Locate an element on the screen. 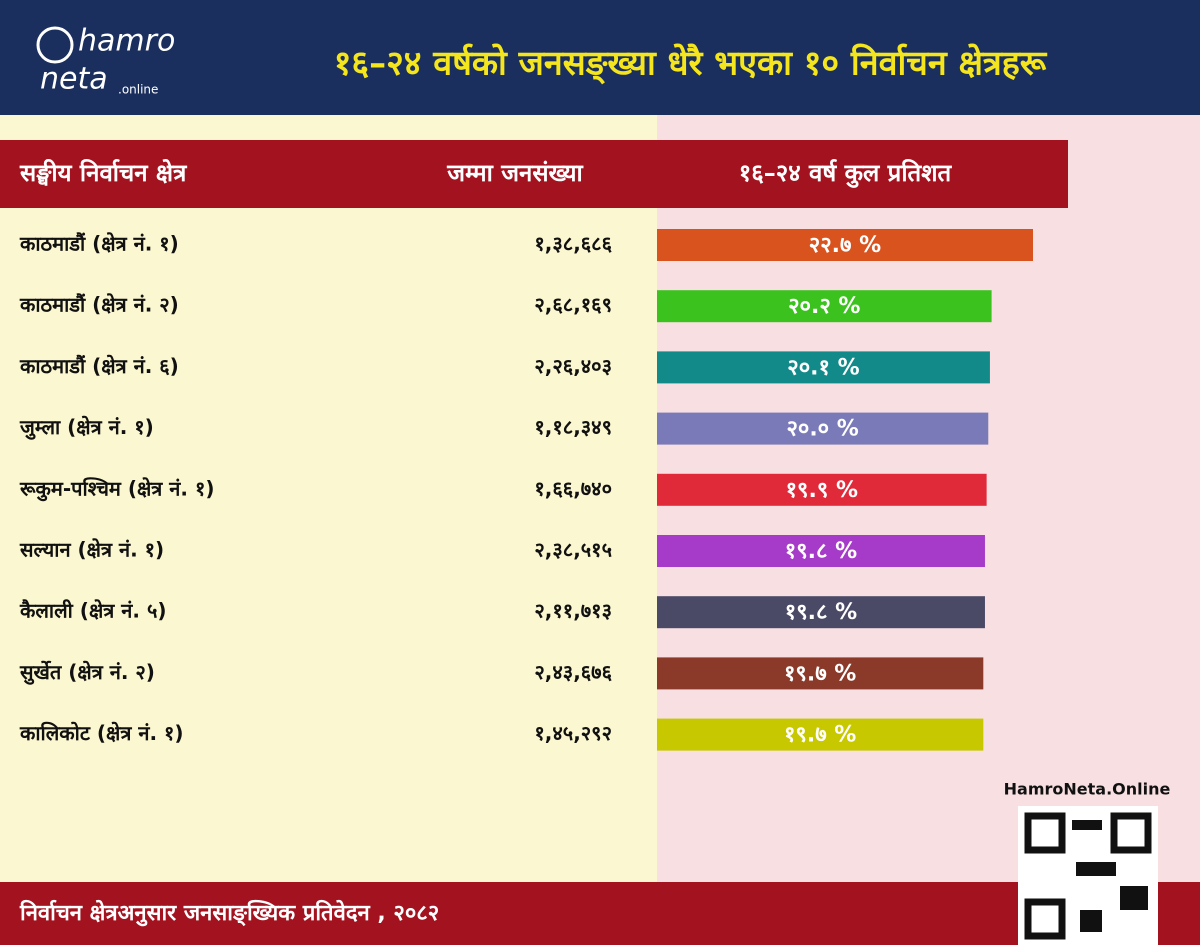  population: १,३८,६८६ is located at coordinates (573, 244).